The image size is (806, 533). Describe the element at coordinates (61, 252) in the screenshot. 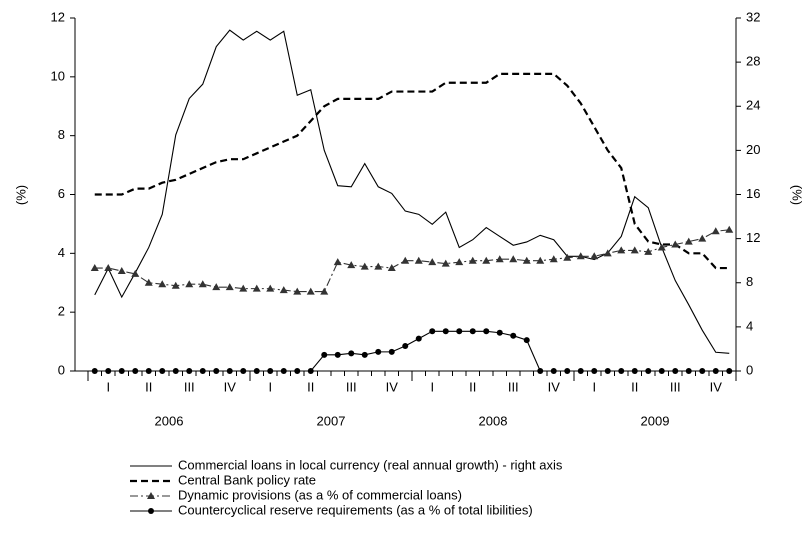

I see `y-tick-label: 4` at that location.